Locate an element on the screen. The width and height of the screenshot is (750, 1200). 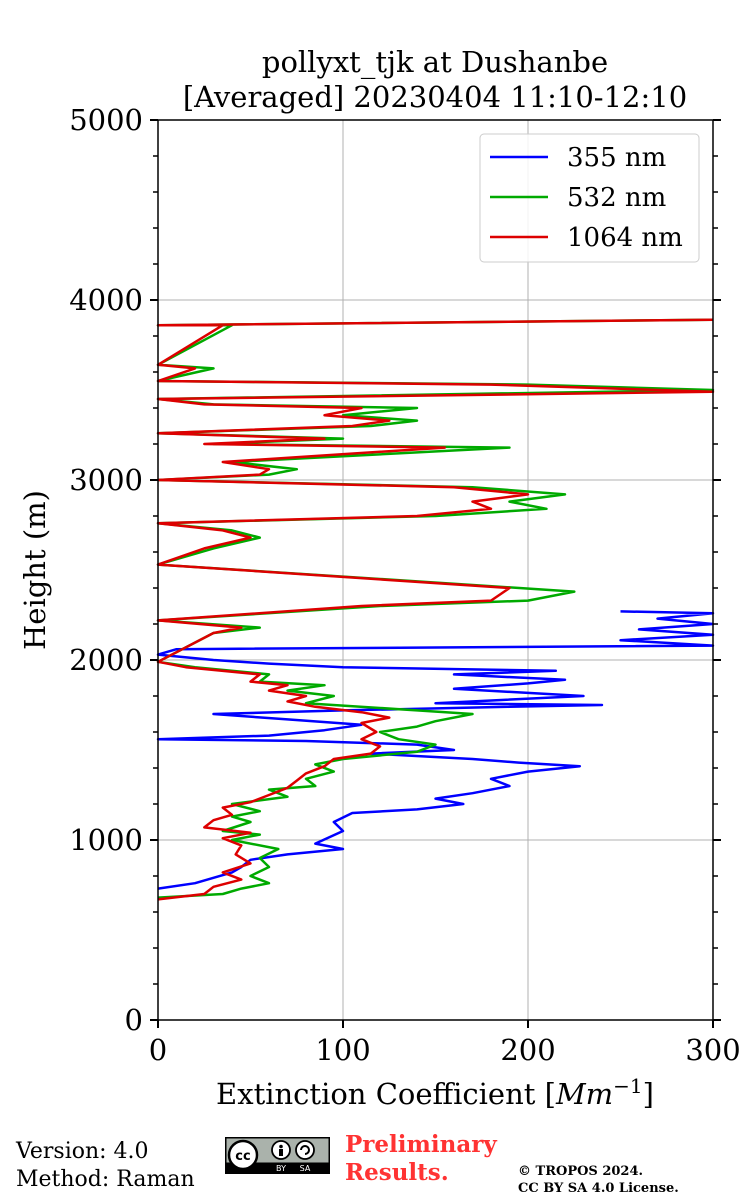
chart-title-line2: [Averaged] 20230404 11:10-12:10 is located at coordinates (435, 97).